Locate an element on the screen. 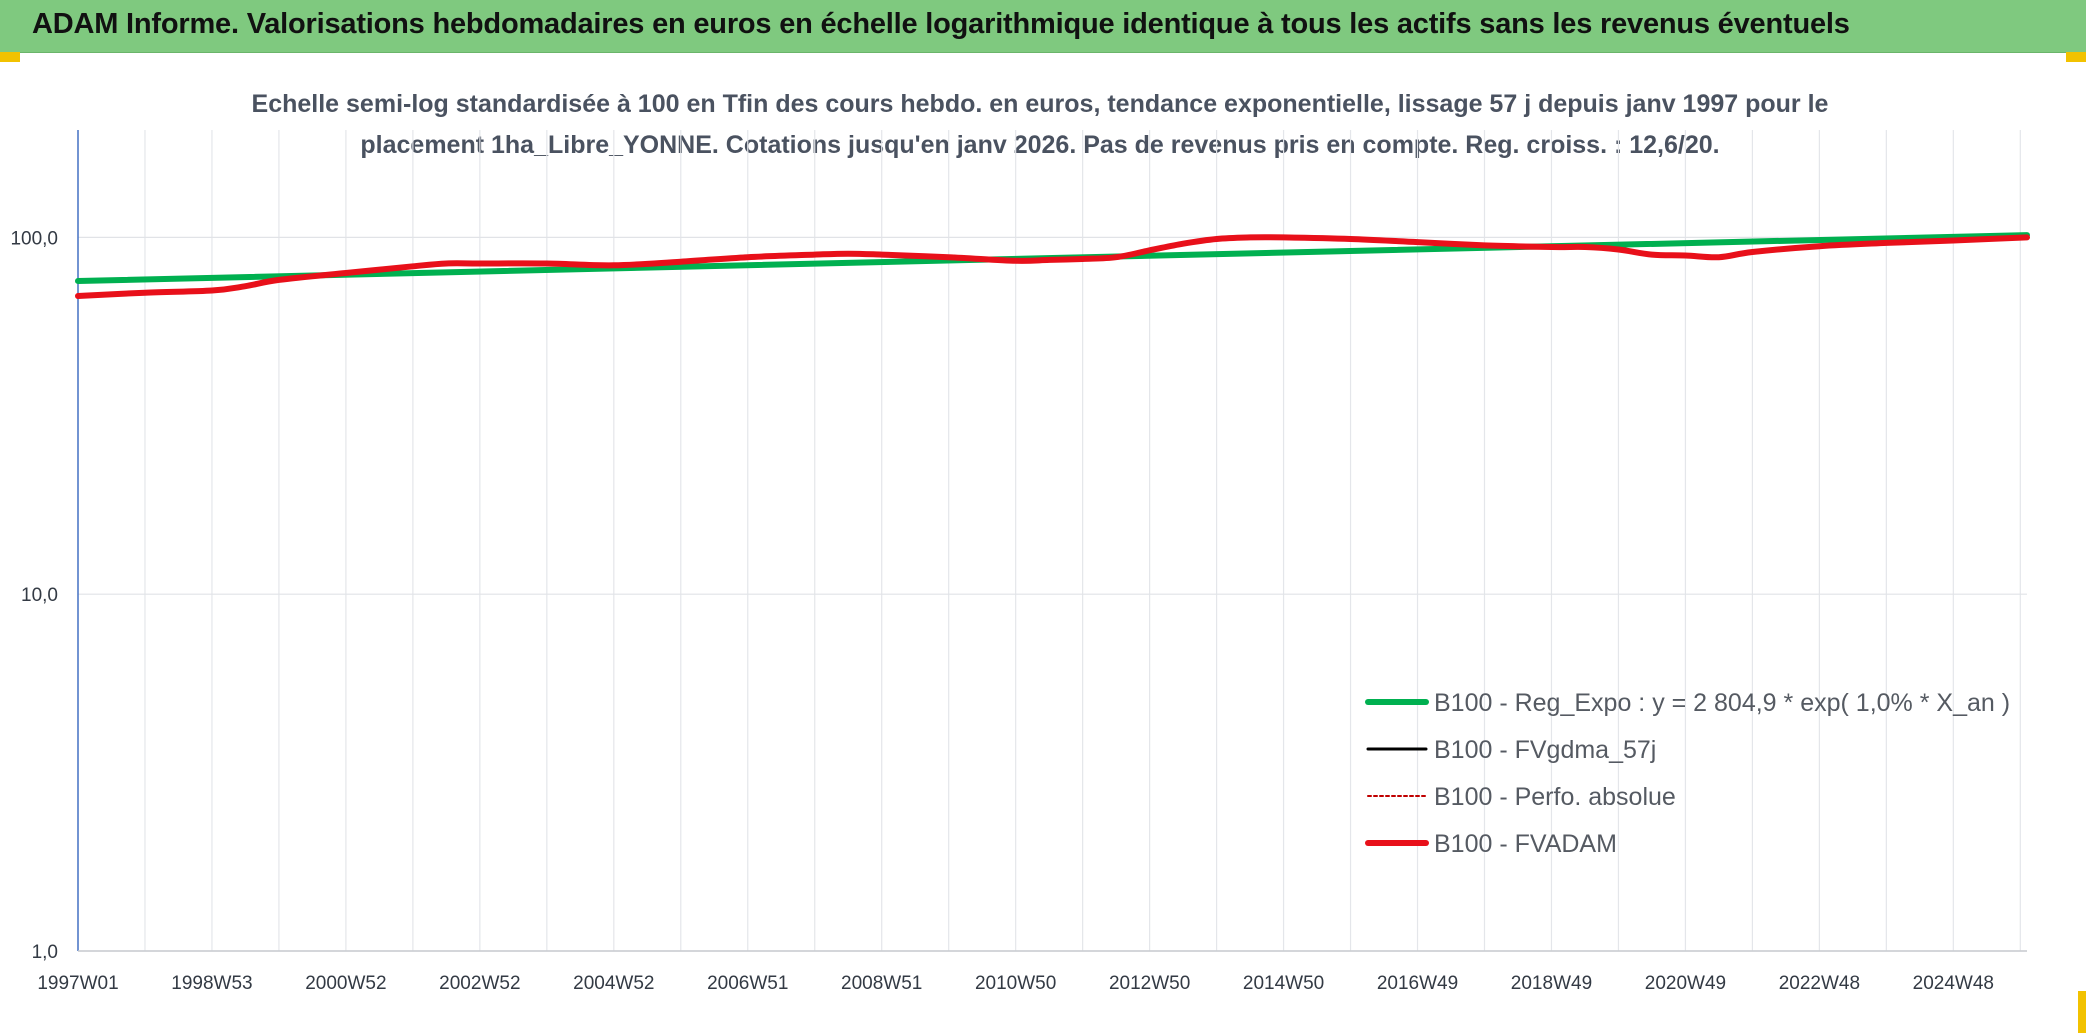 This screenshot has height=1033, width=2086. x-tick-label: 2008W51 is located at coordinates (881, 983).